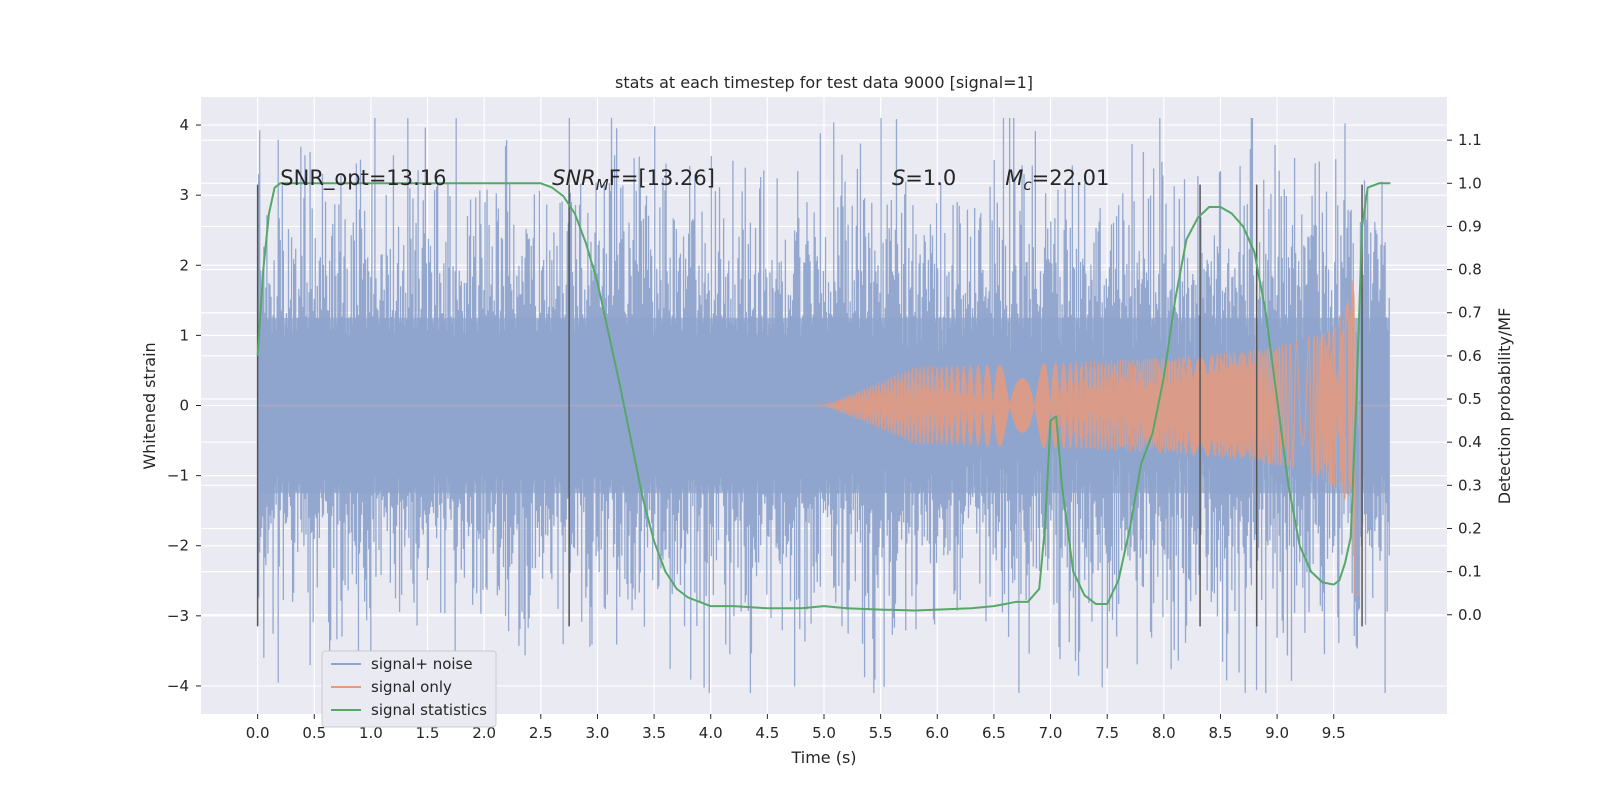  I want to click on x-tick-label: 3.0, so click(598, 733).